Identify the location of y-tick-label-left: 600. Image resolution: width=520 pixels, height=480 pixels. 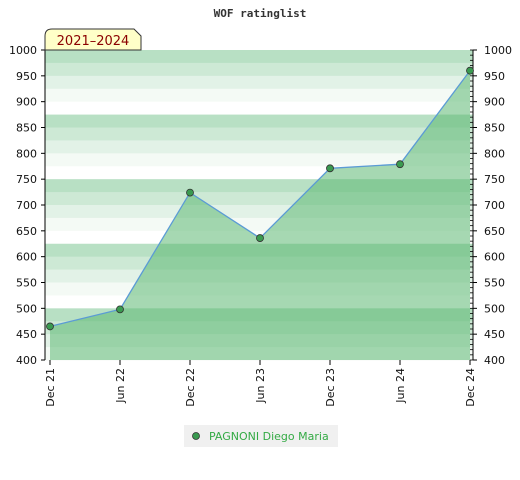
(26, 257).